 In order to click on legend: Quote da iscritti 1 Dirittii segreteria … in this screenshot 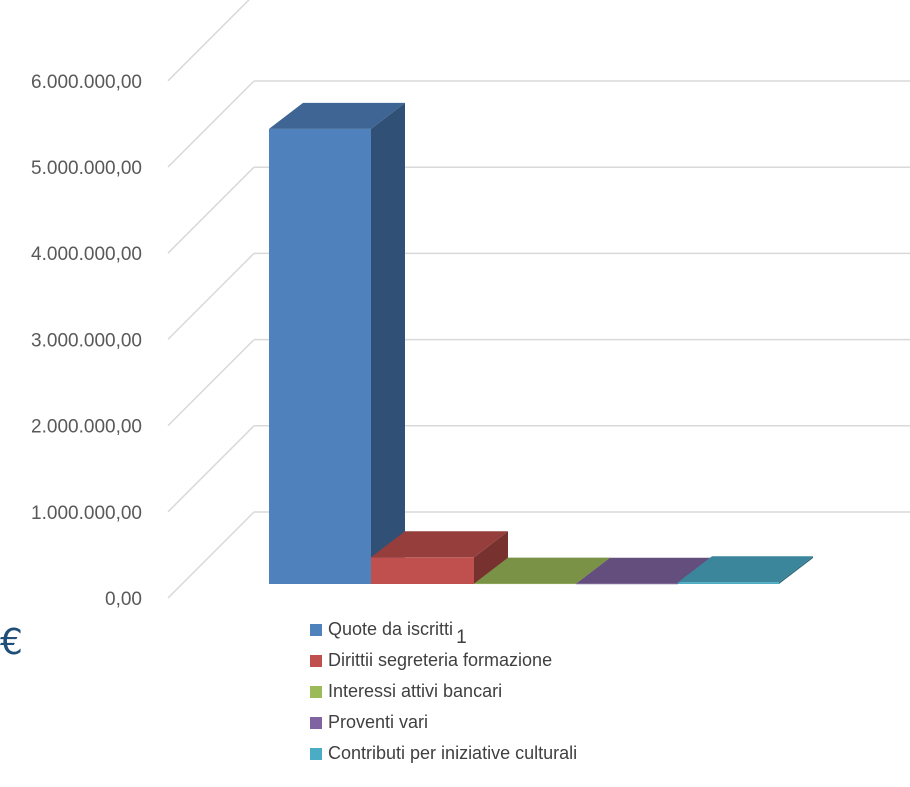, I will do `click(443, 691)`.